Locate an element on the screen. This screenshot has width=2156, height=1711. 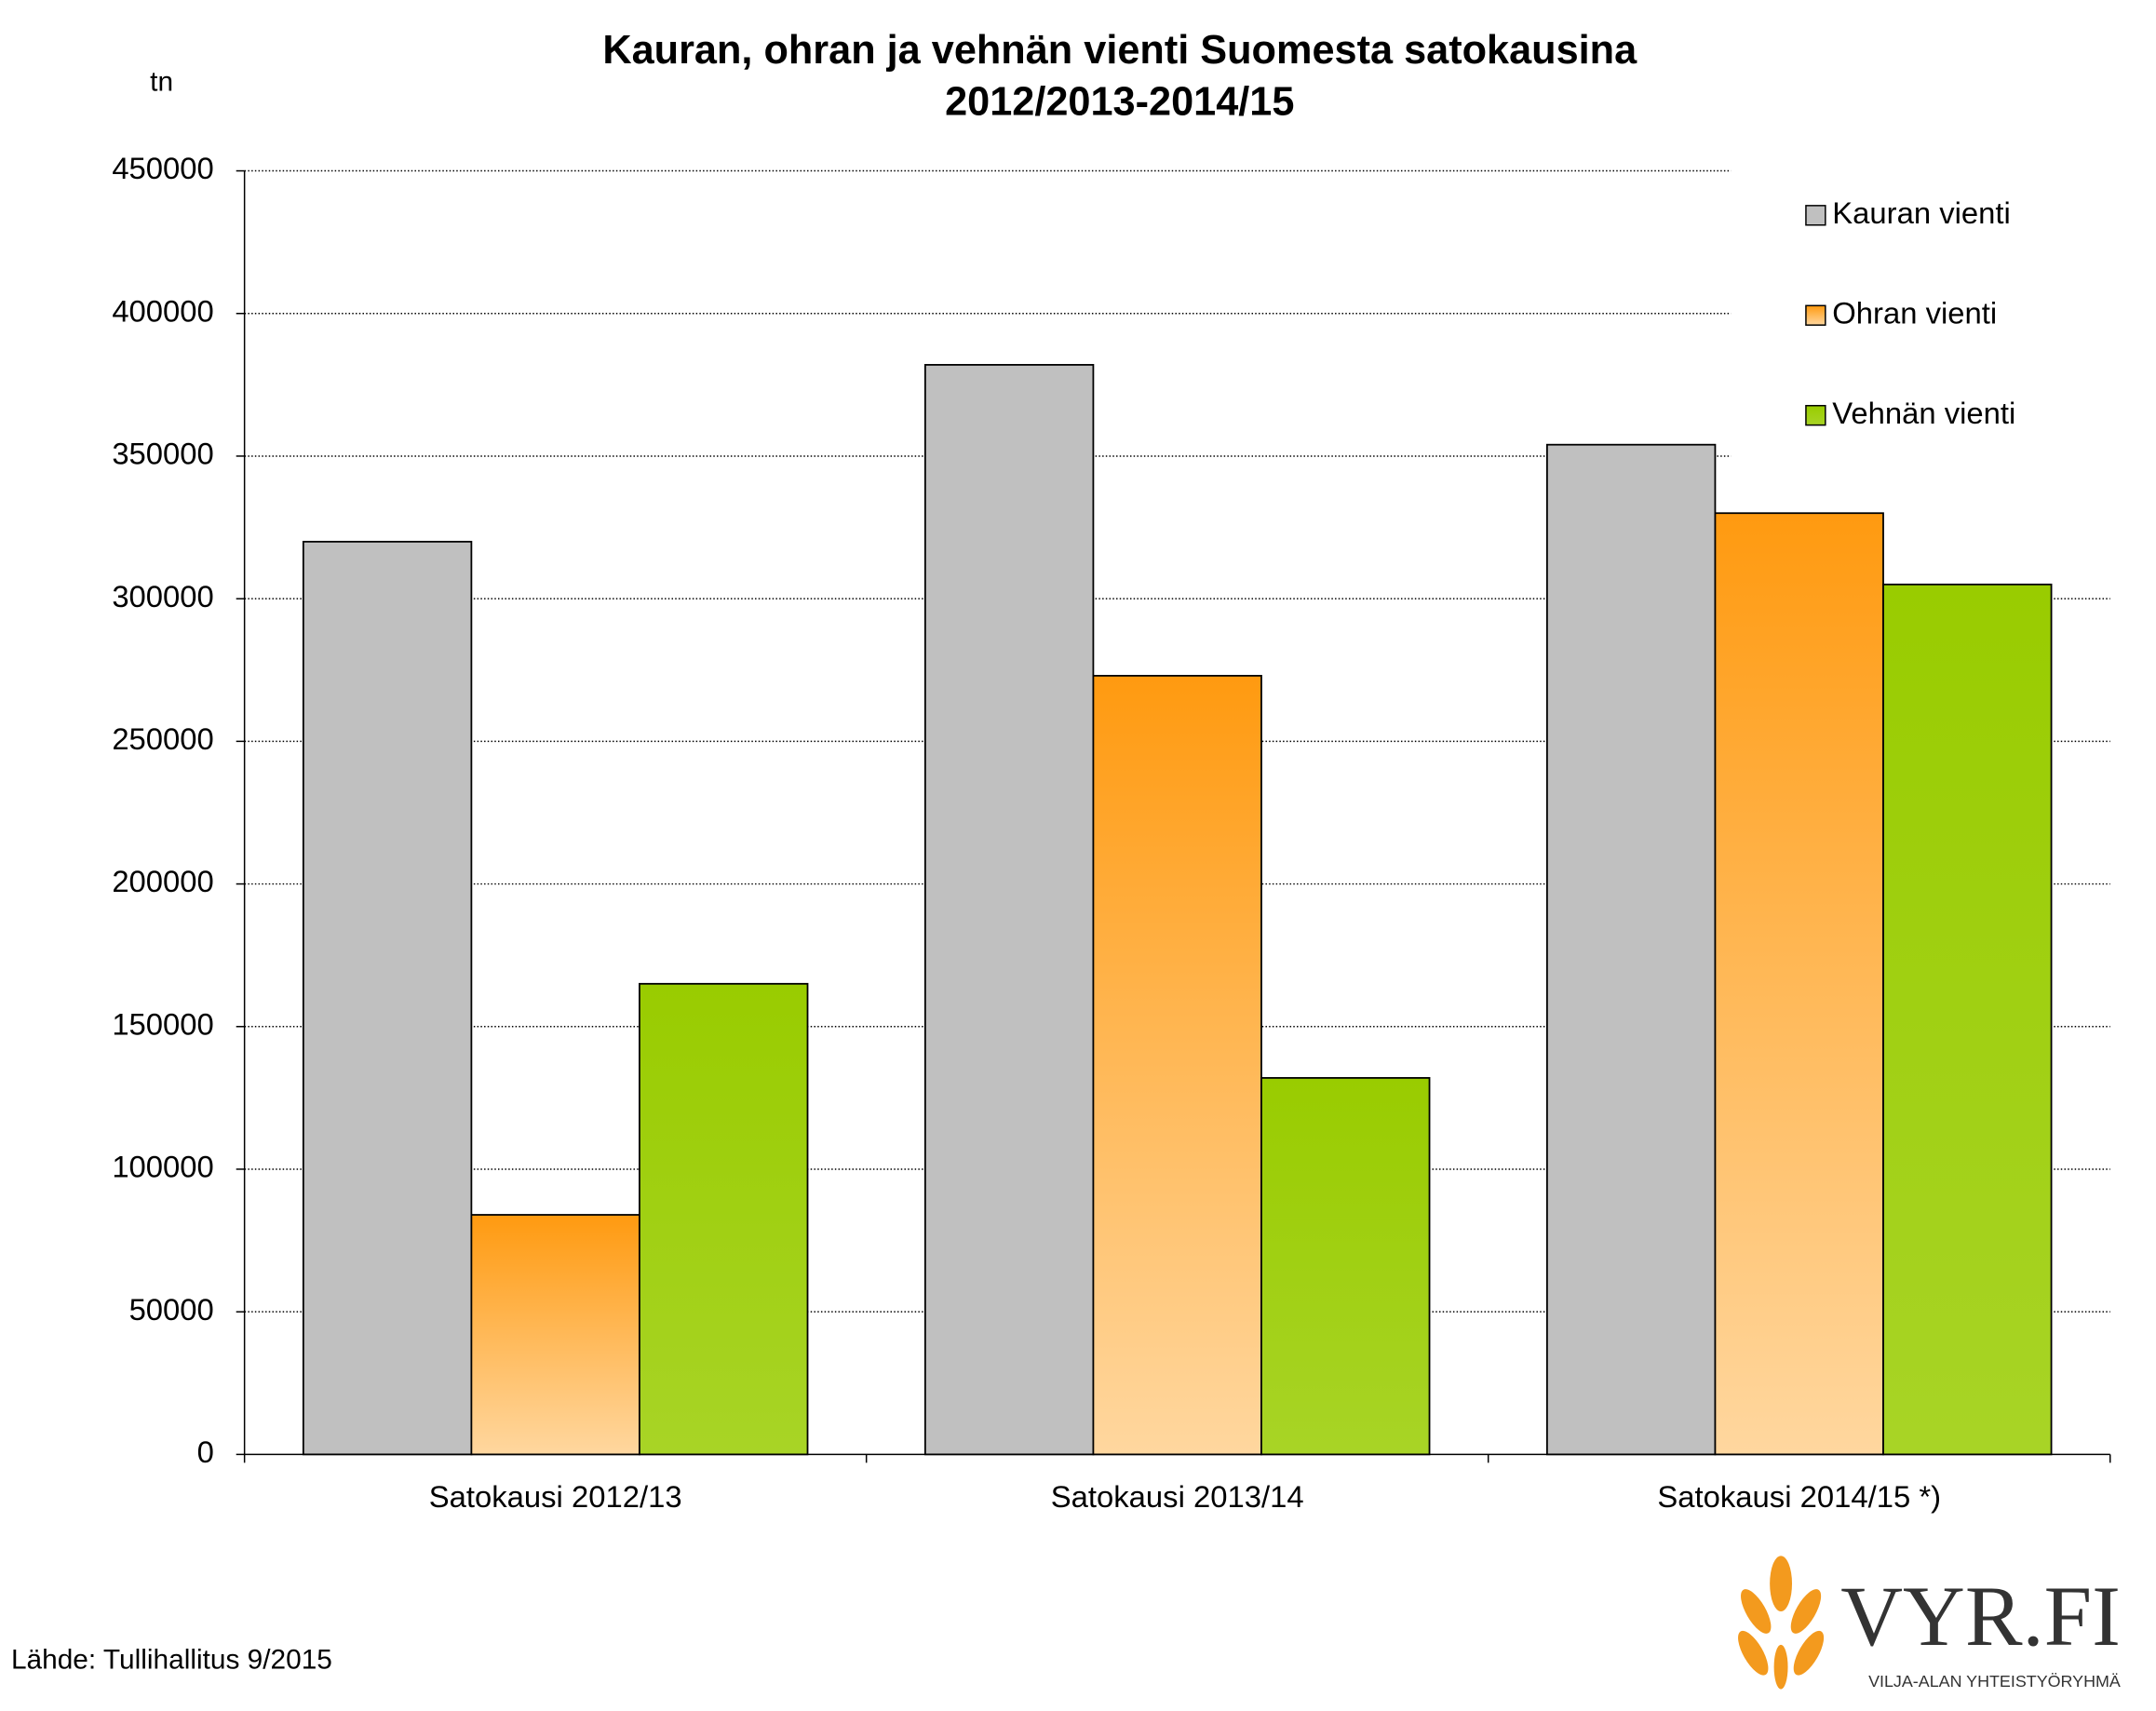
legend-background is located at coordinates (1927, 309).